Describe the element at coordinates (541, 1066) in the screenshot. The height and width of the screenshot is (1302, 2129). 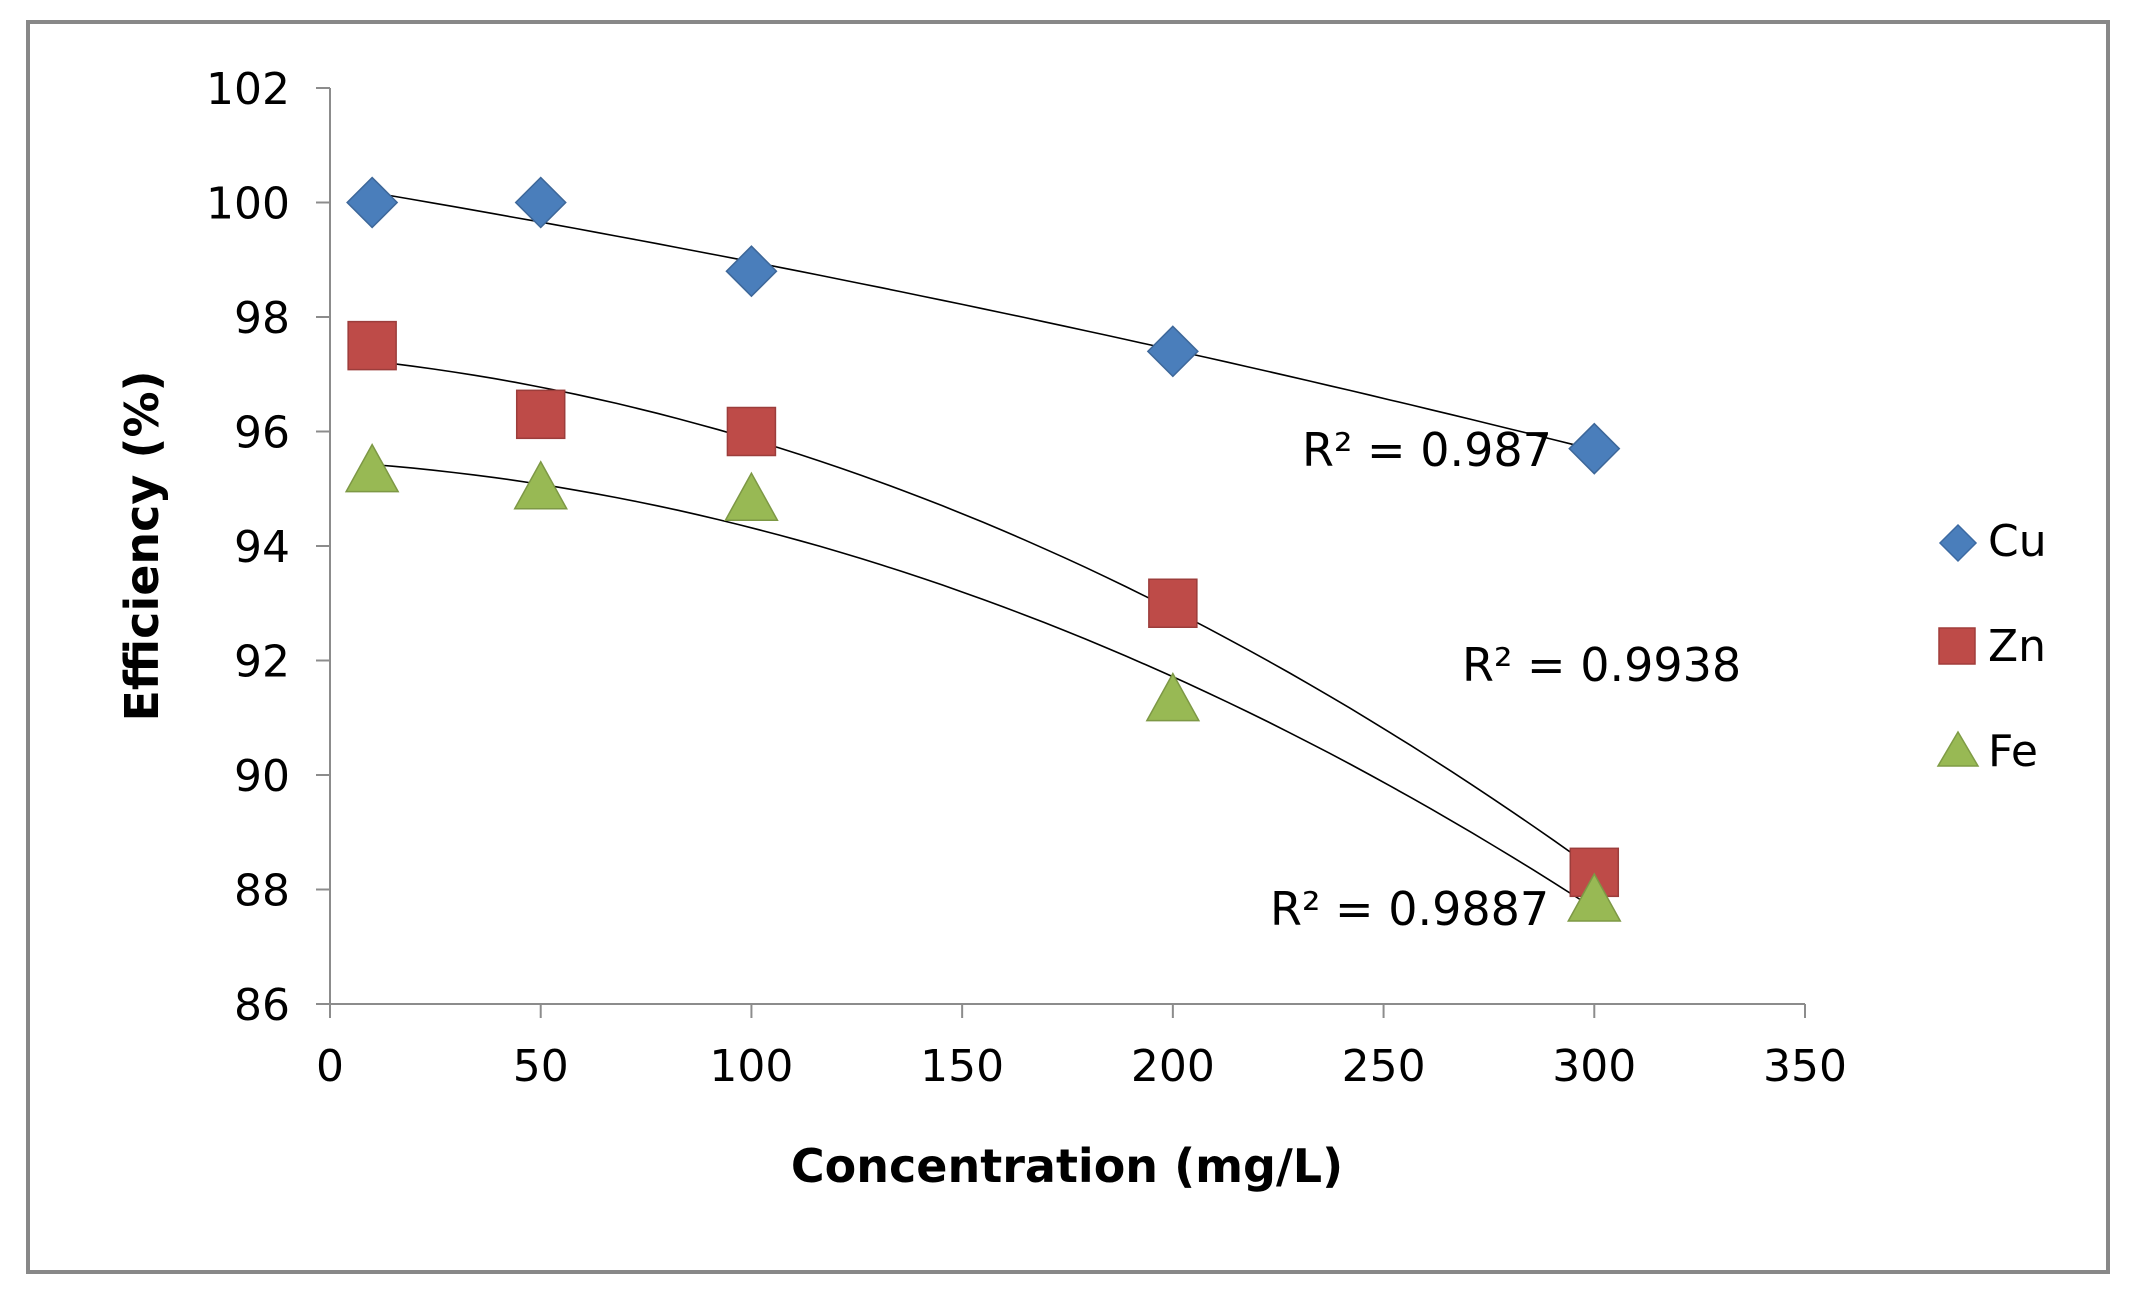
I see `x-tick-label-50: 50` at that location.